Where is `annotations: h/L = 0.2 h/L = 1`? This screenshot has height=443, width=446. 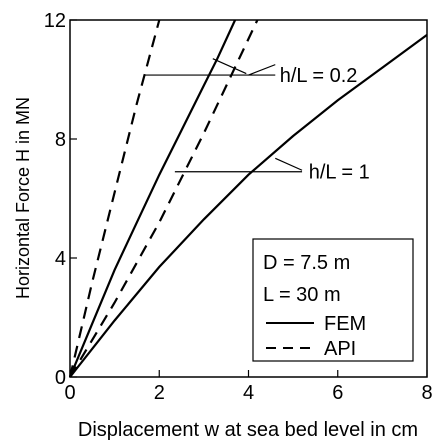 annotations: h/L = 0.2 h/L = 1 is located at coordinates (256, 121).